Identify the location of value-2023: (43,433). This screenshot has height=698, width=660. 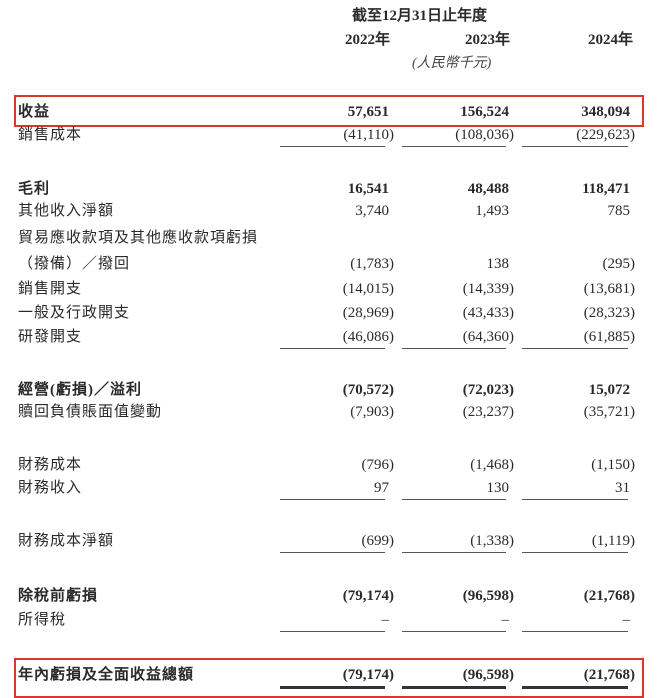
(488, 313).